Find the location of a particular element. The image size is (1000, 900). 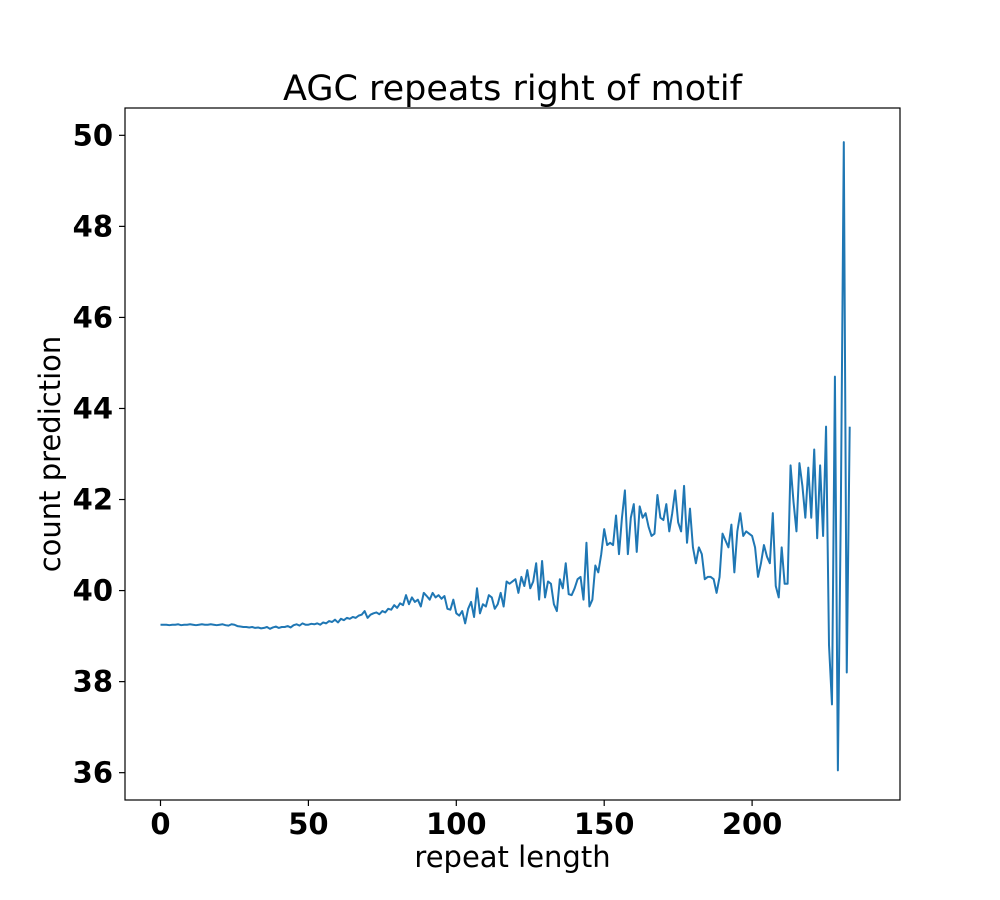

chart-title: AGC repeats right of motif is located at coordinates (513, 89).